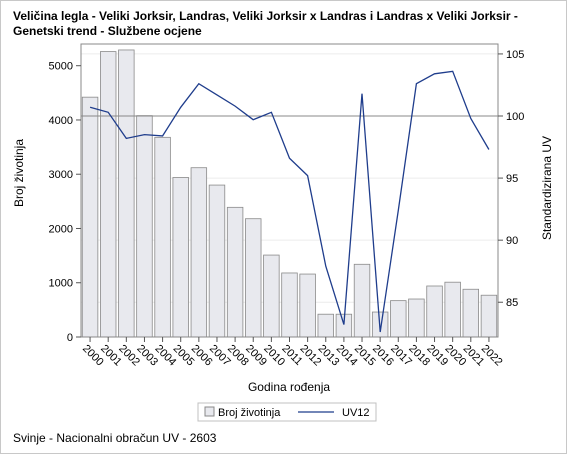 The image size is (567, 454). Describe the element at coordinates (115, 438) in the screenshot. I see `footnote: Svinje - Nacionalni obračun UV - 2603` at that location.